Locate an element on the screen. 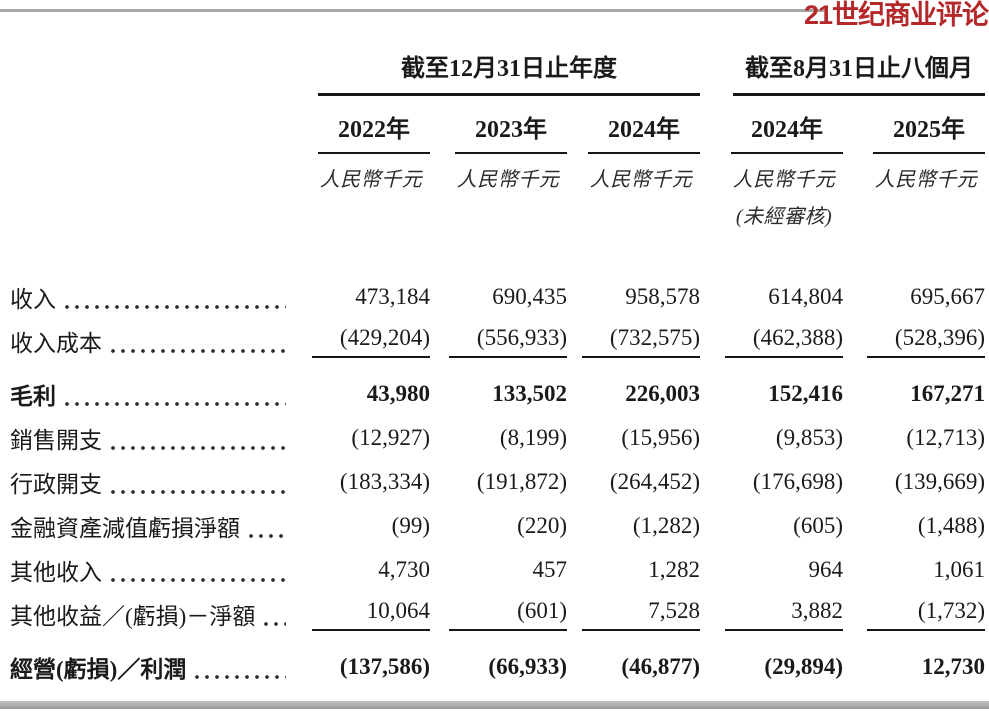  table-cell: (220) is located at coordinates (498, 526).